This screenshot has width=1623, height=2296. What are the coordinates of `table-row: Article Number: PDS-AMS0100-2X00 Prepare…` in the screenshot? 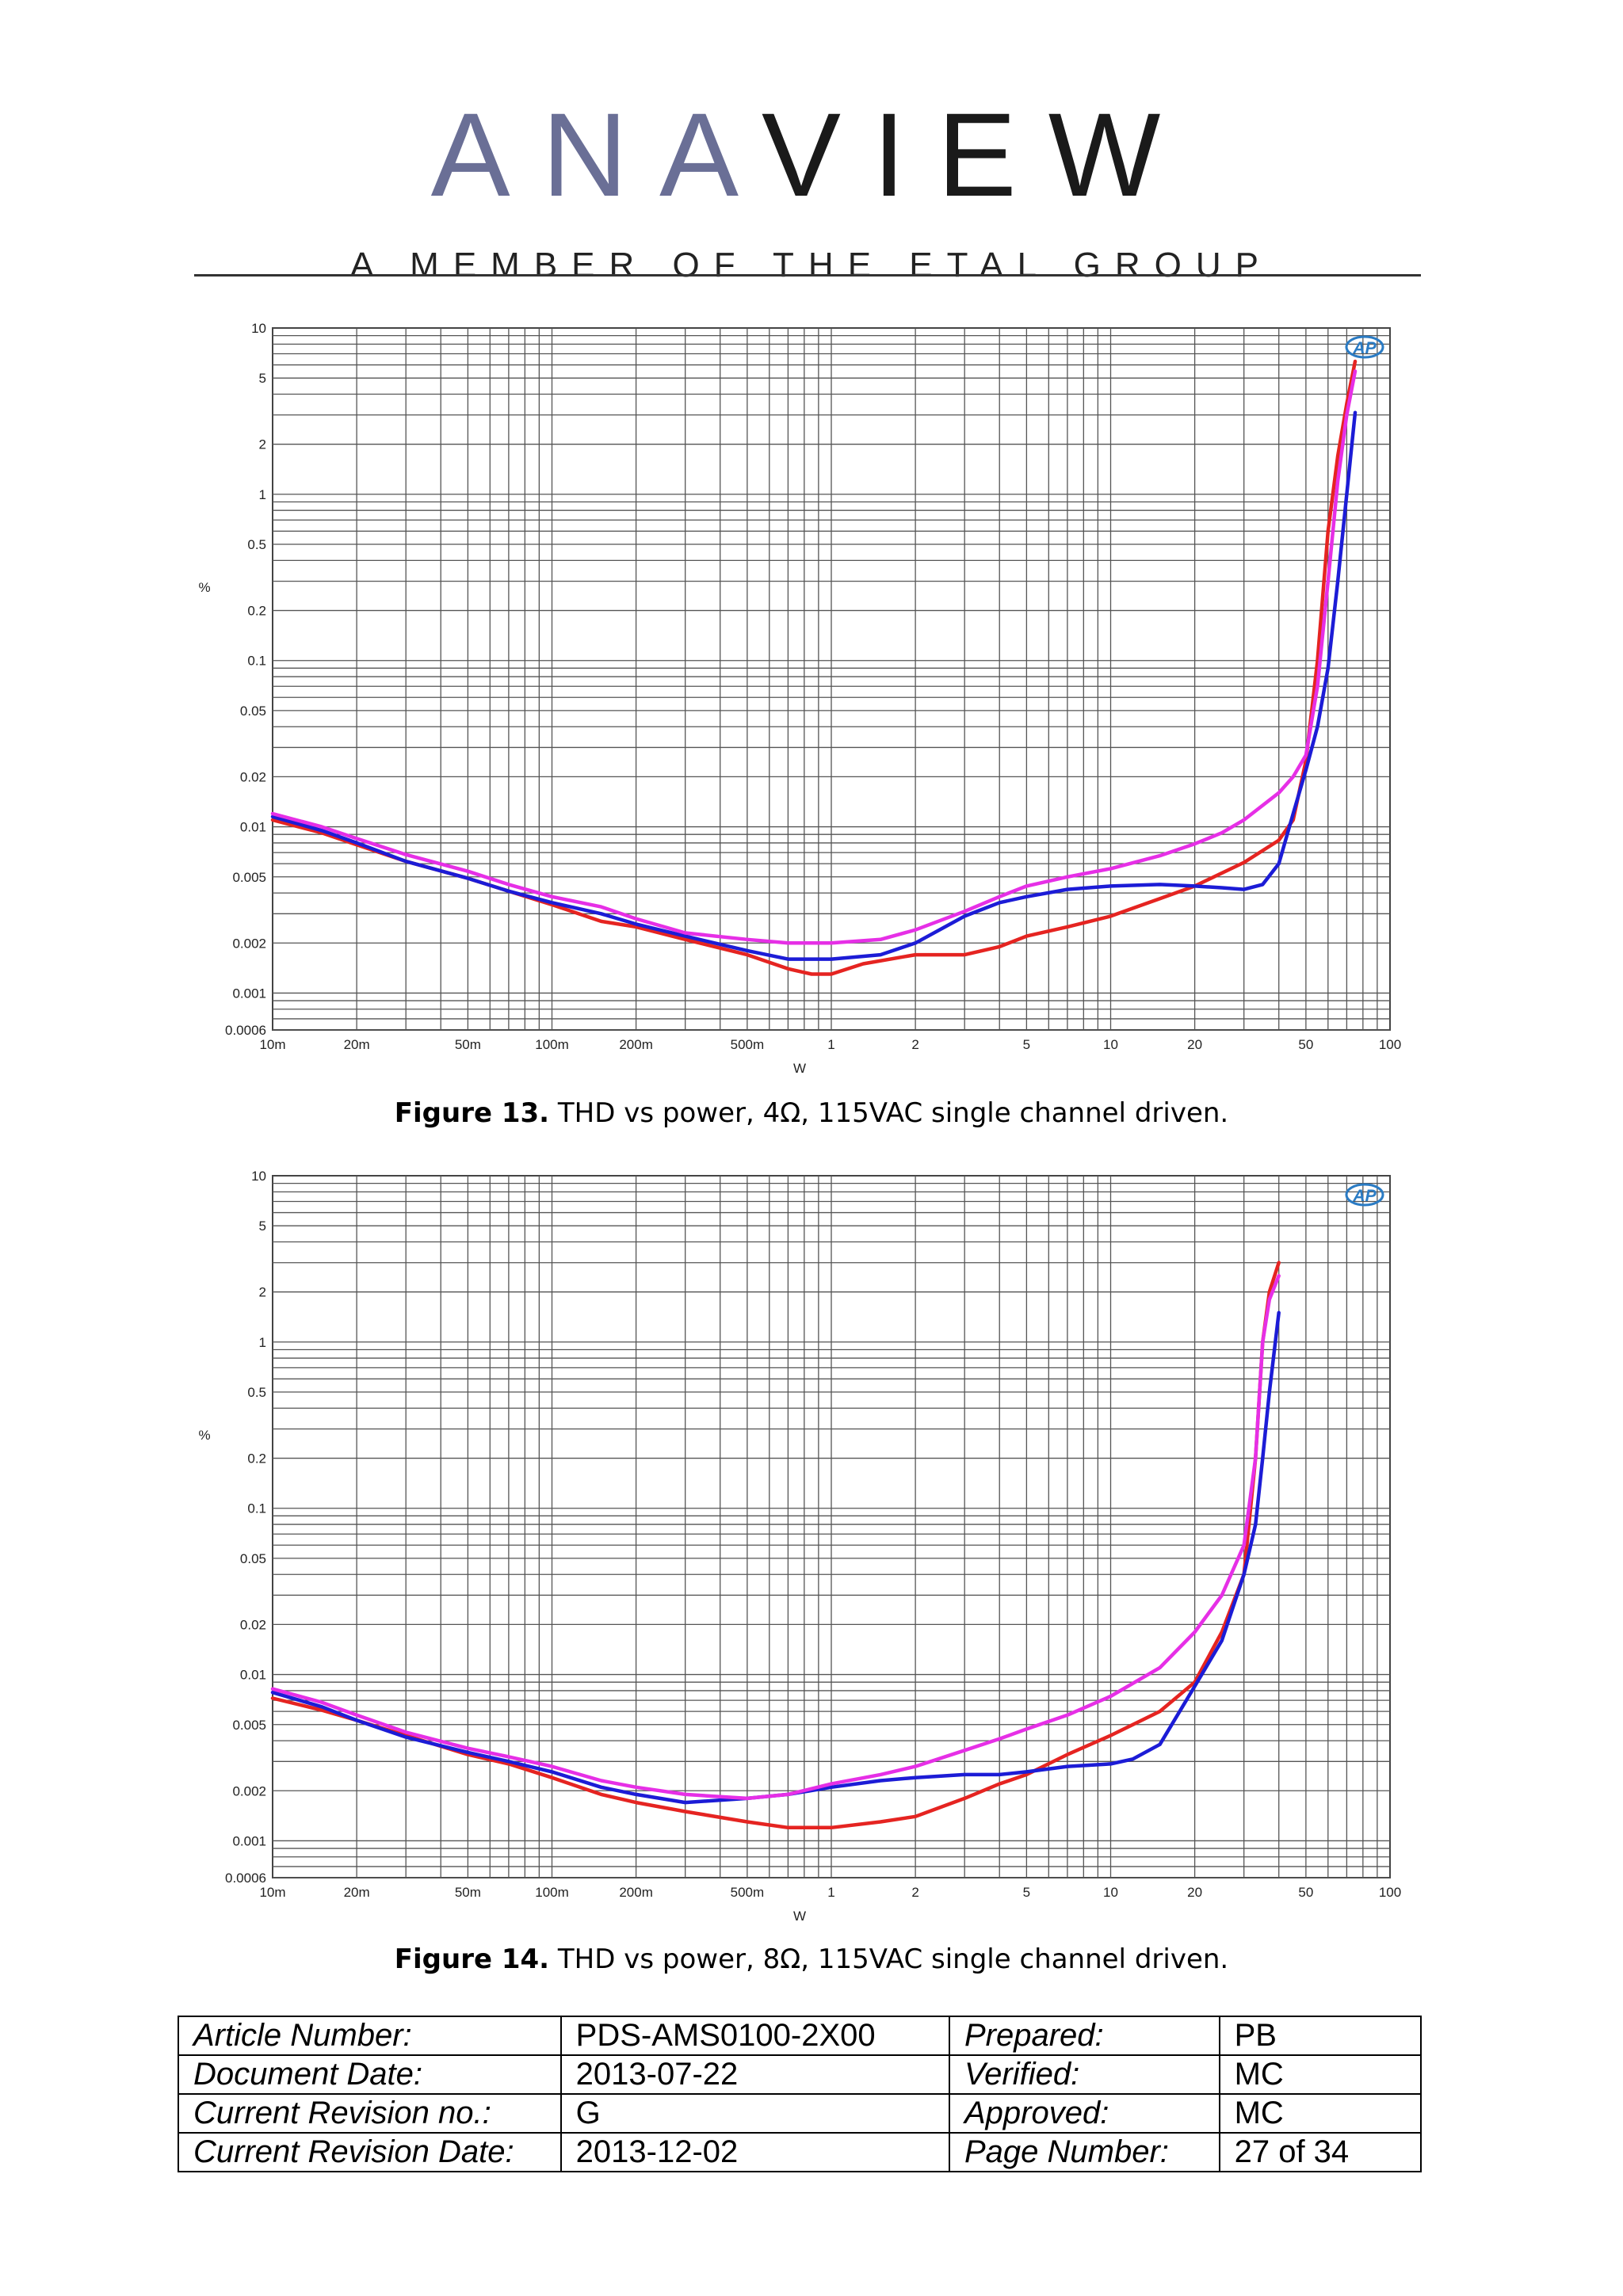 It's located at (800, 2036).